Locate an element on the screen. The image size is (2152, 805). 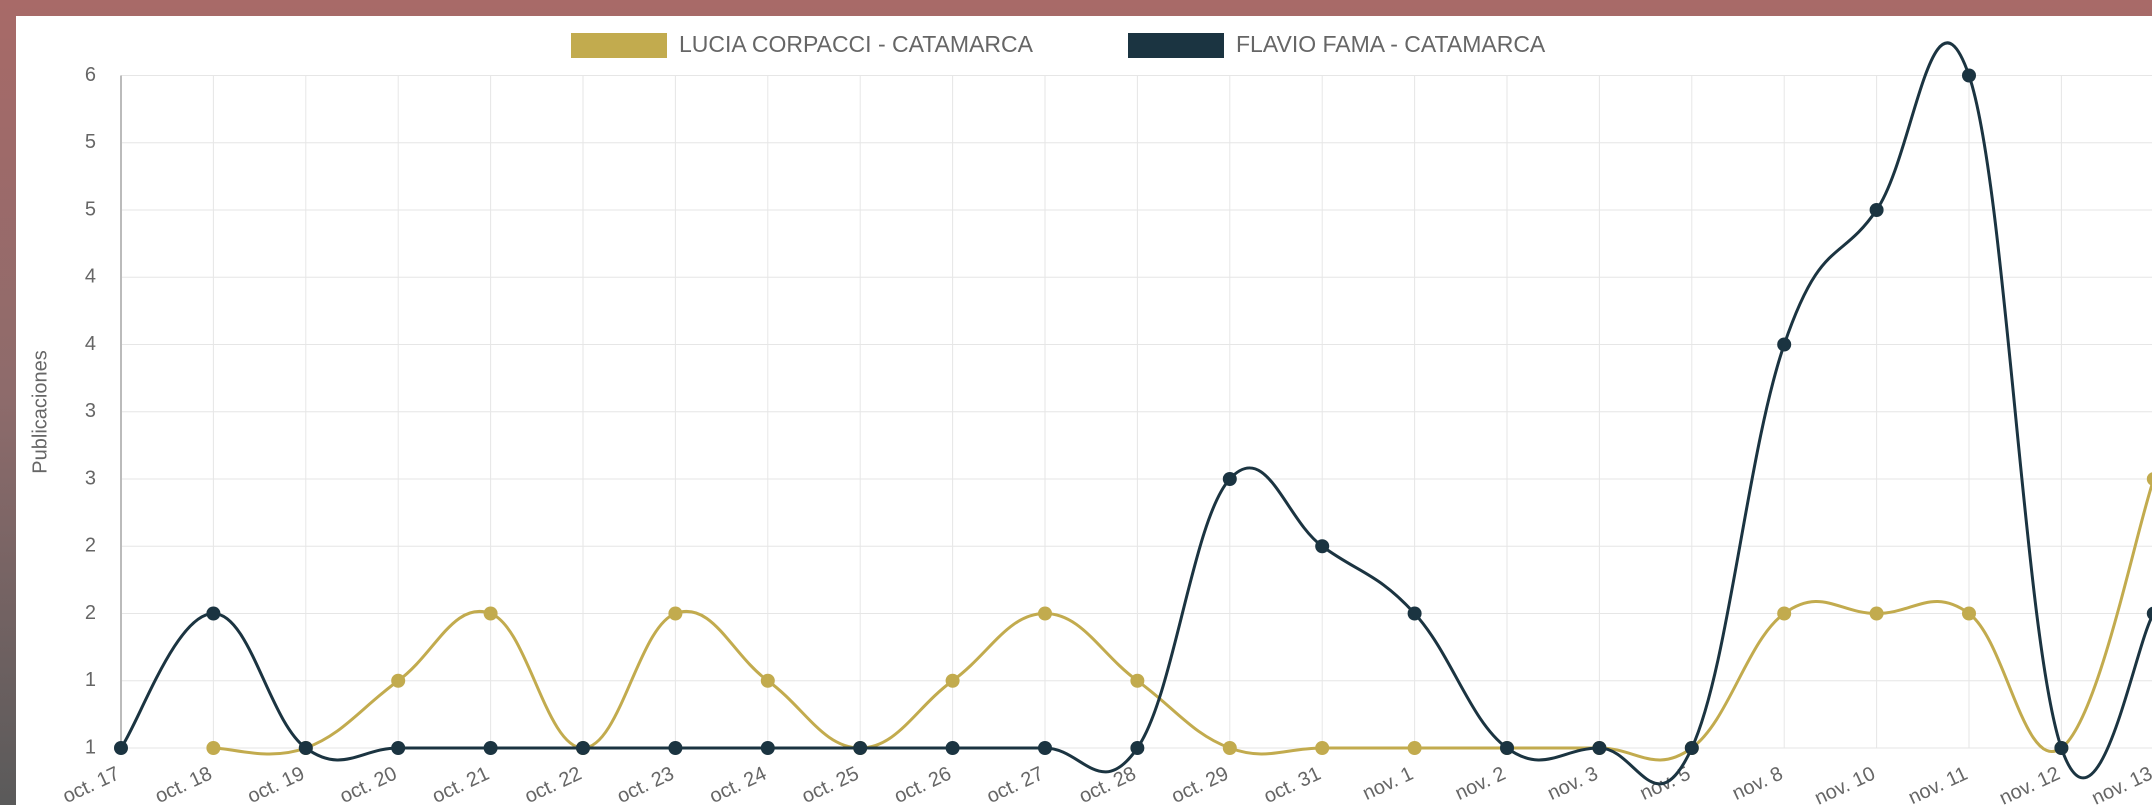
x-tick-label: oct. 19 is located at coordinates (276, 784).